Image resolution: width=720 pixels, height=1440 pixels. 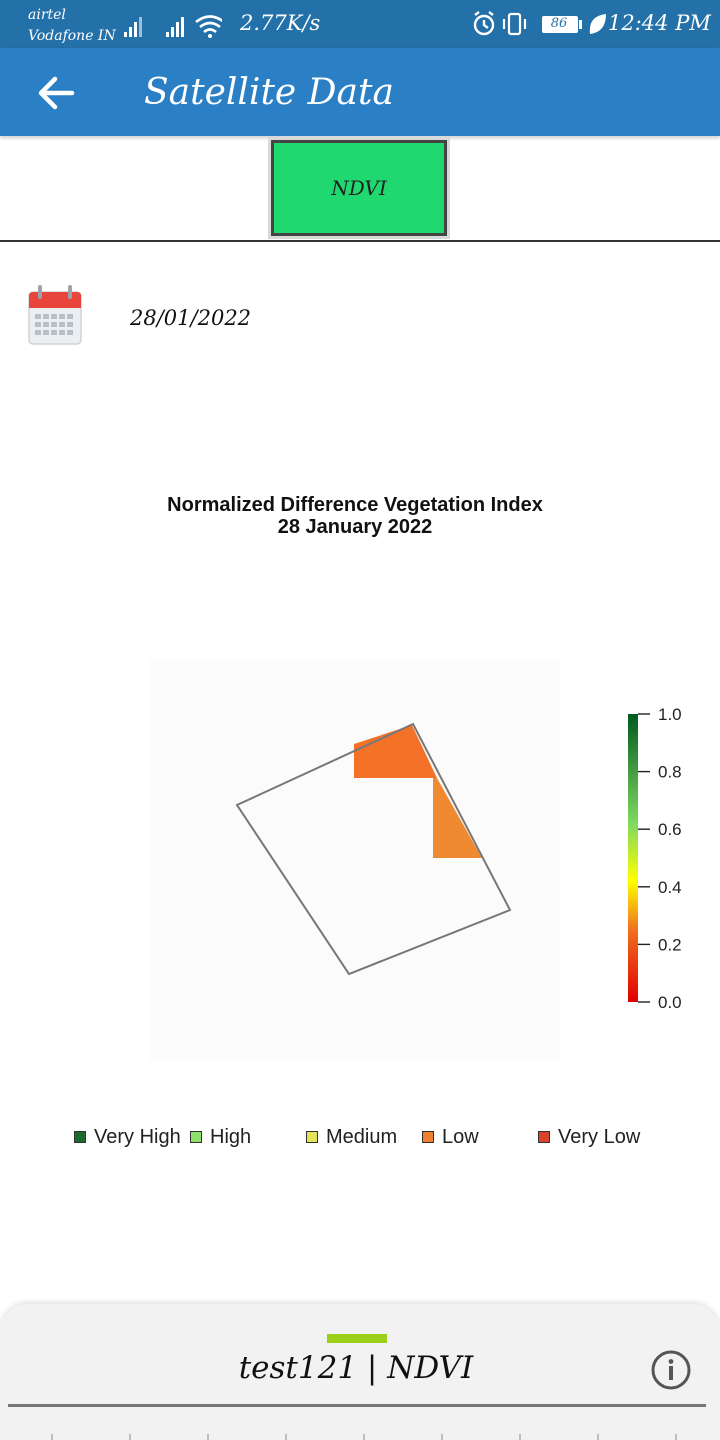 What do you see at coordinates (539, 23) in the screenshot?
I see `status-icons` at bounding box center [539, 23].